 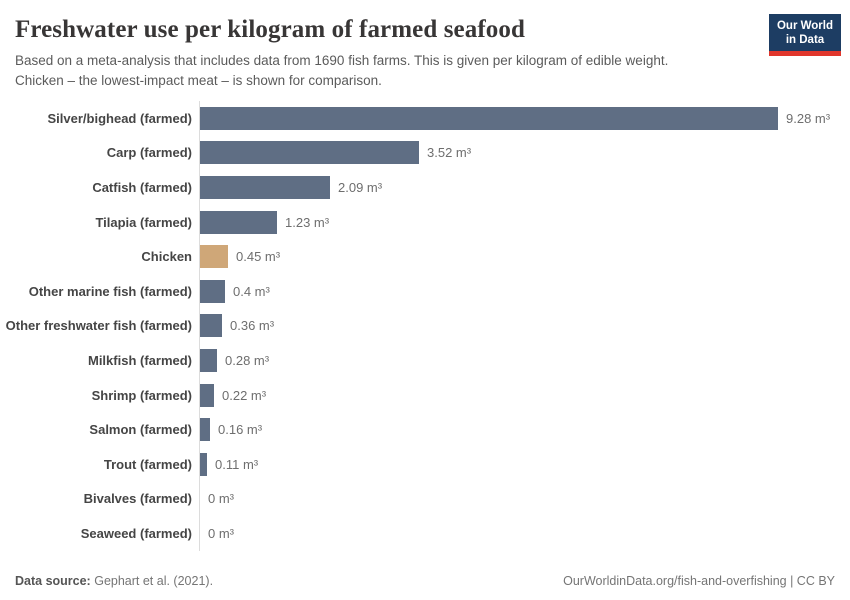 I want to click on bar-plot-area: 2.09 m³, so click(x=524, y=187).